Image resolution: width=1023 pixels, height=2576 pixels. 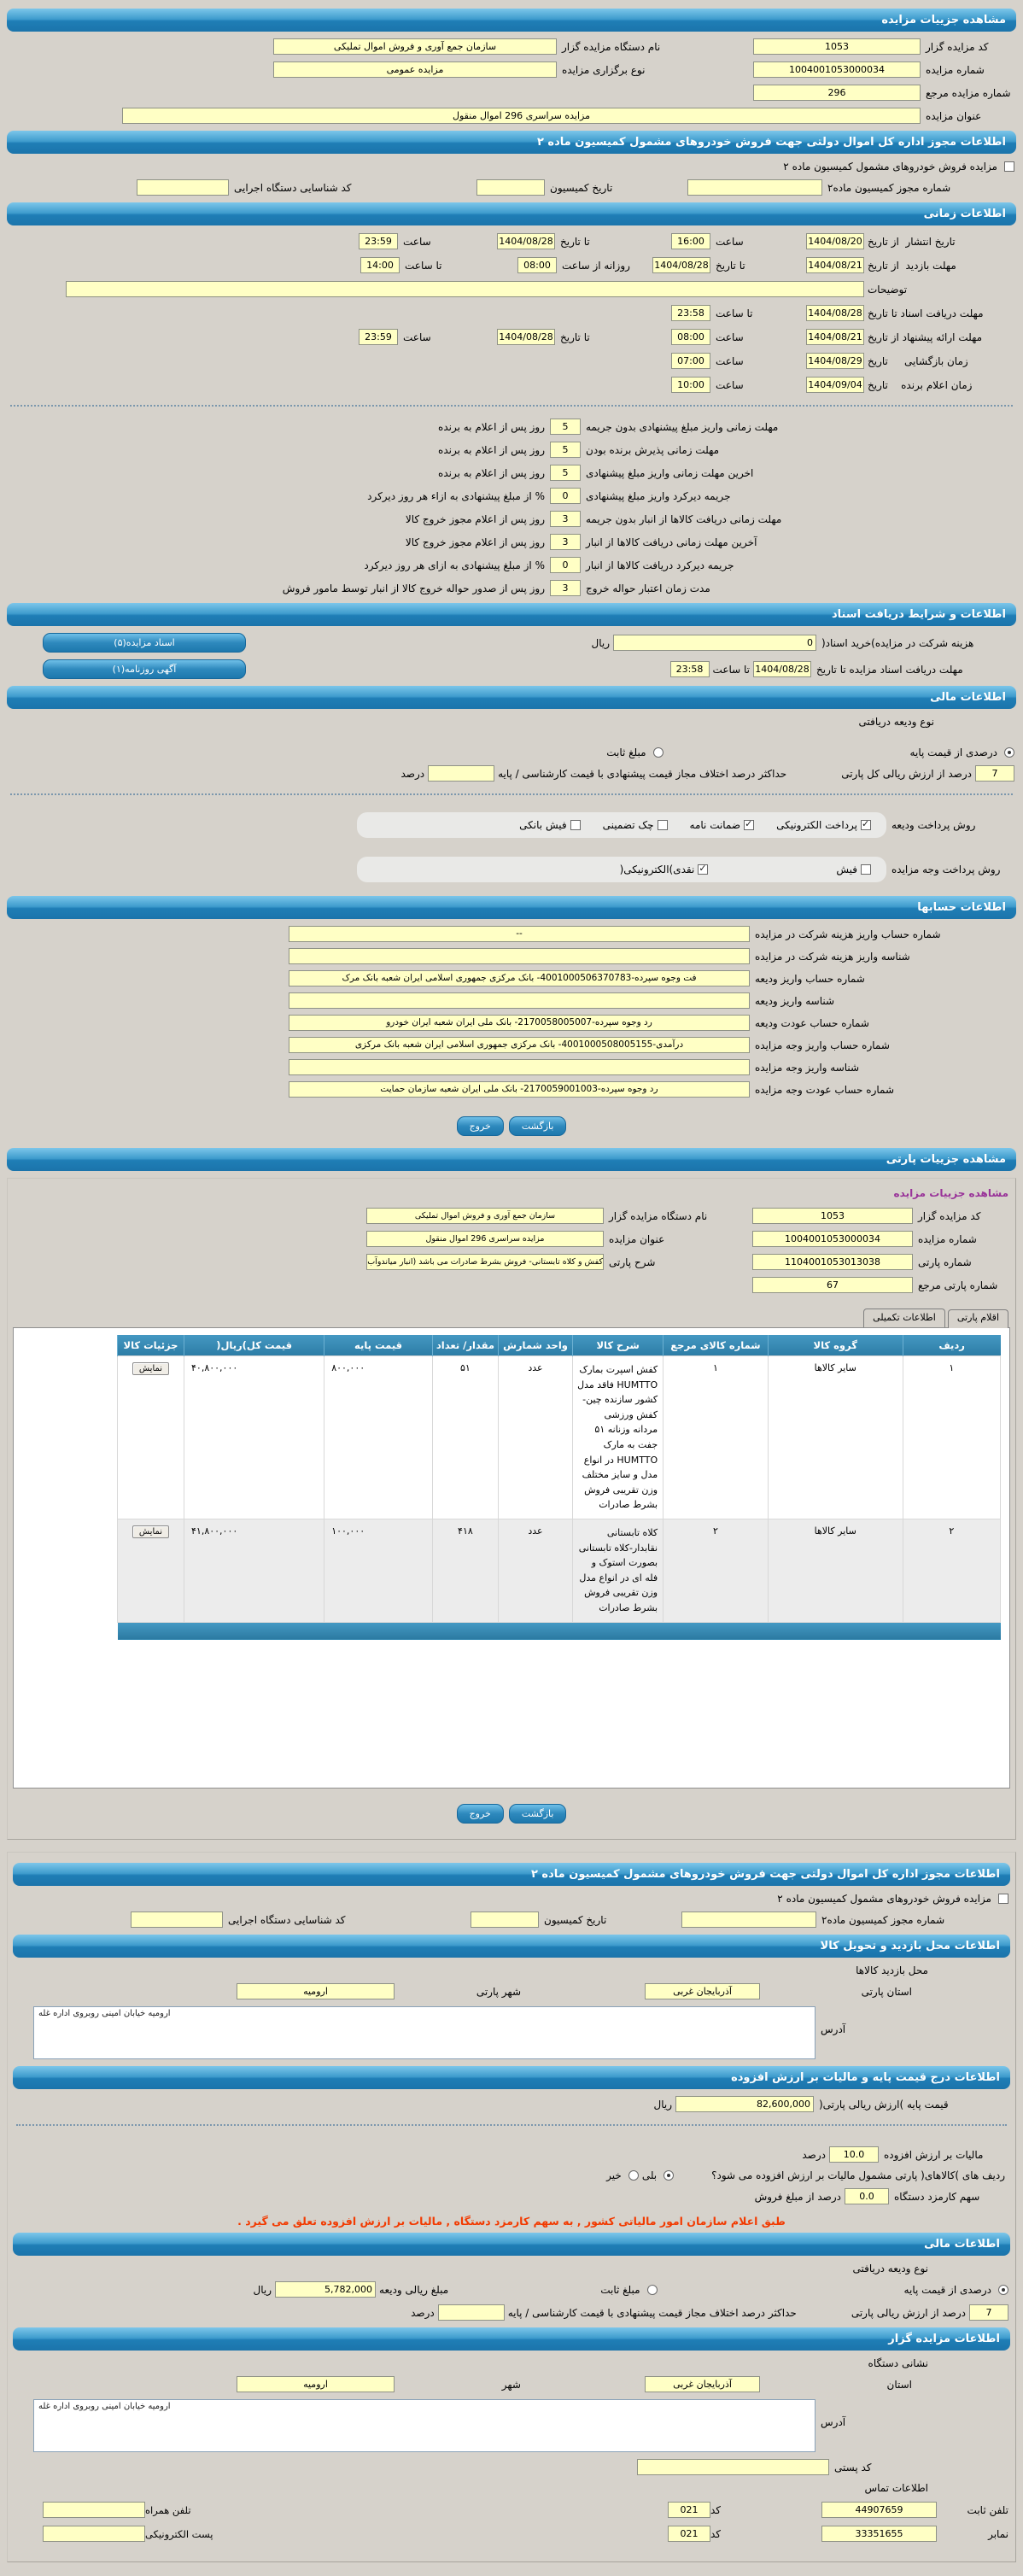 I want to click on radio-fixed-amount, so click(x=652, y=2289).